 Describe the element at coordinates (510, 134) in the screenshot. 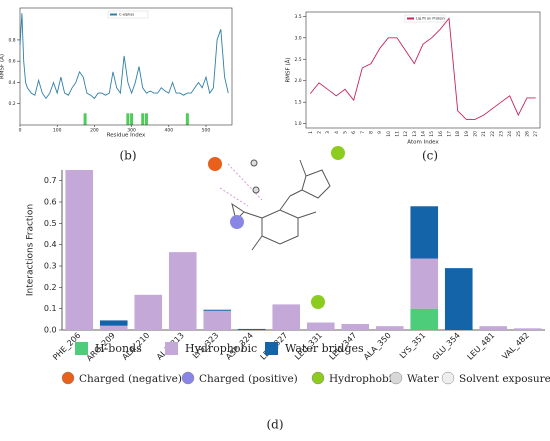

I see `x-tick-label: 24` at that location.